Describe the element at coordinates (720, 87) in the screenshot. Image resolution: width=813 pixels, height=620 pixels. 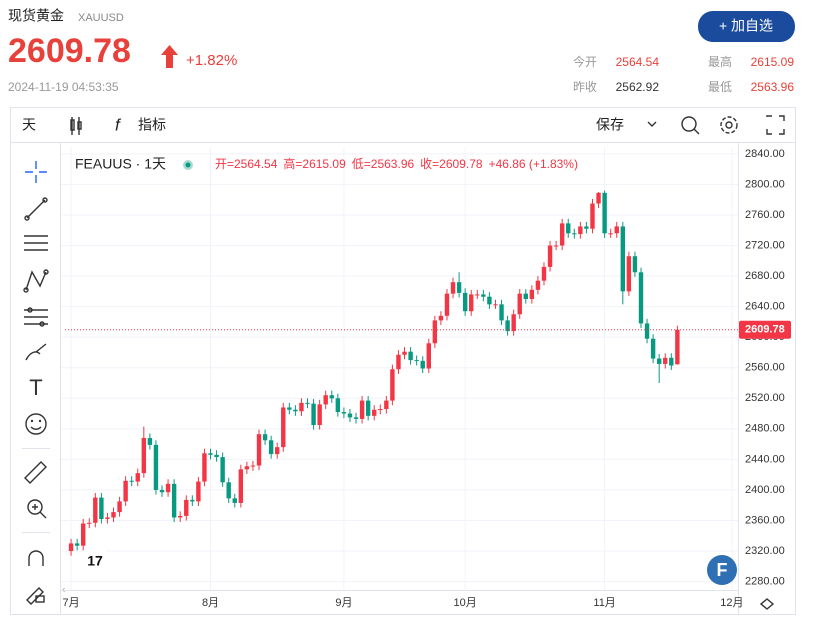
I see `stat-label: 最低` at that location.